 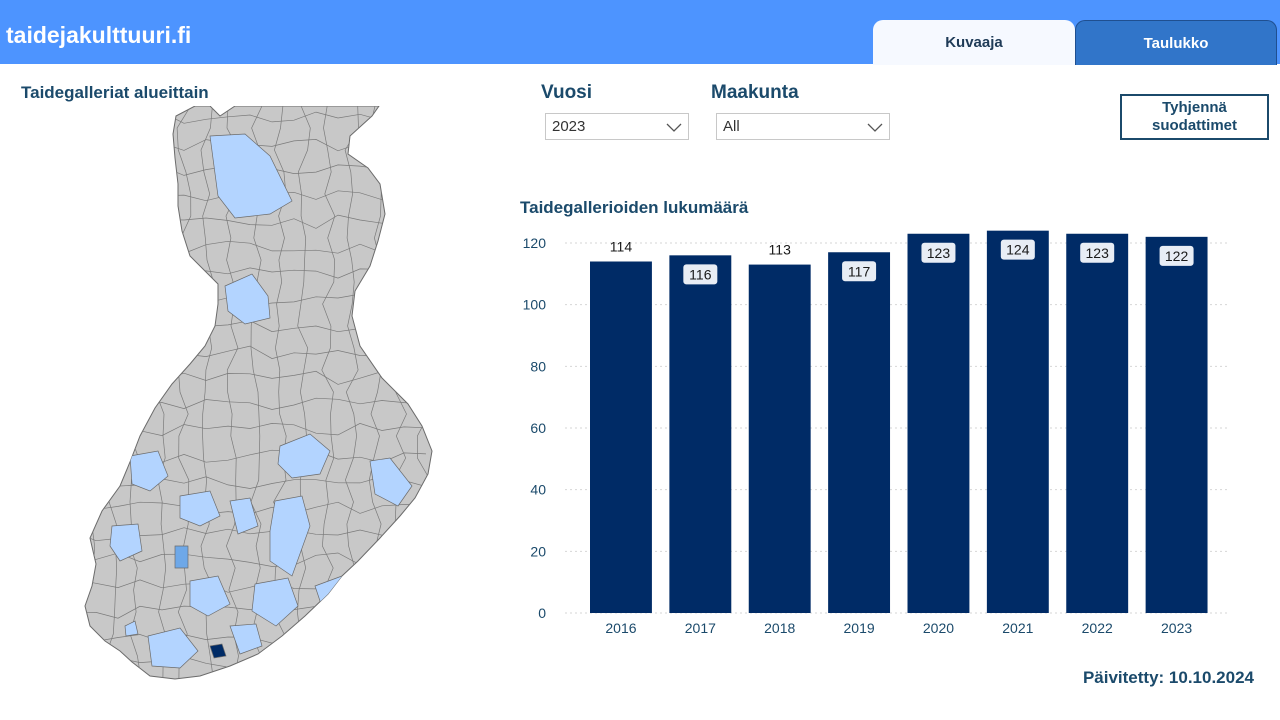 What do you see at coordinates (569, 126) in the screenshot?
I see `year-select-value: 2023` at bounding box center [569, 126].